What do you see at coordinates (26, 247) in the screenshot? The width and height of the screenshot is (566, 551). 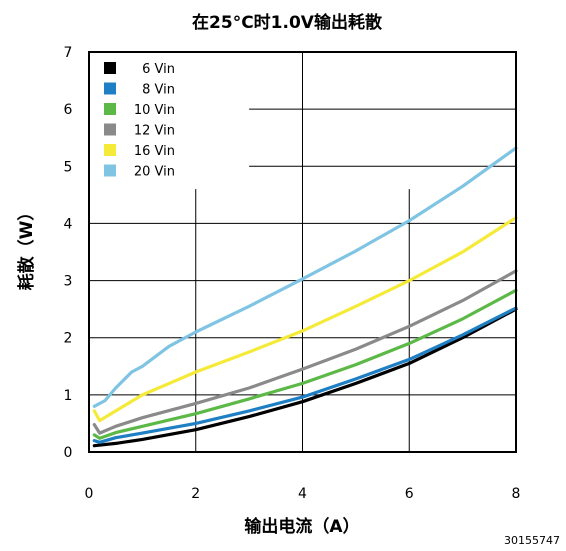 I see `y-axis-label: 耗散（W）` at bounding box center [26, 247].